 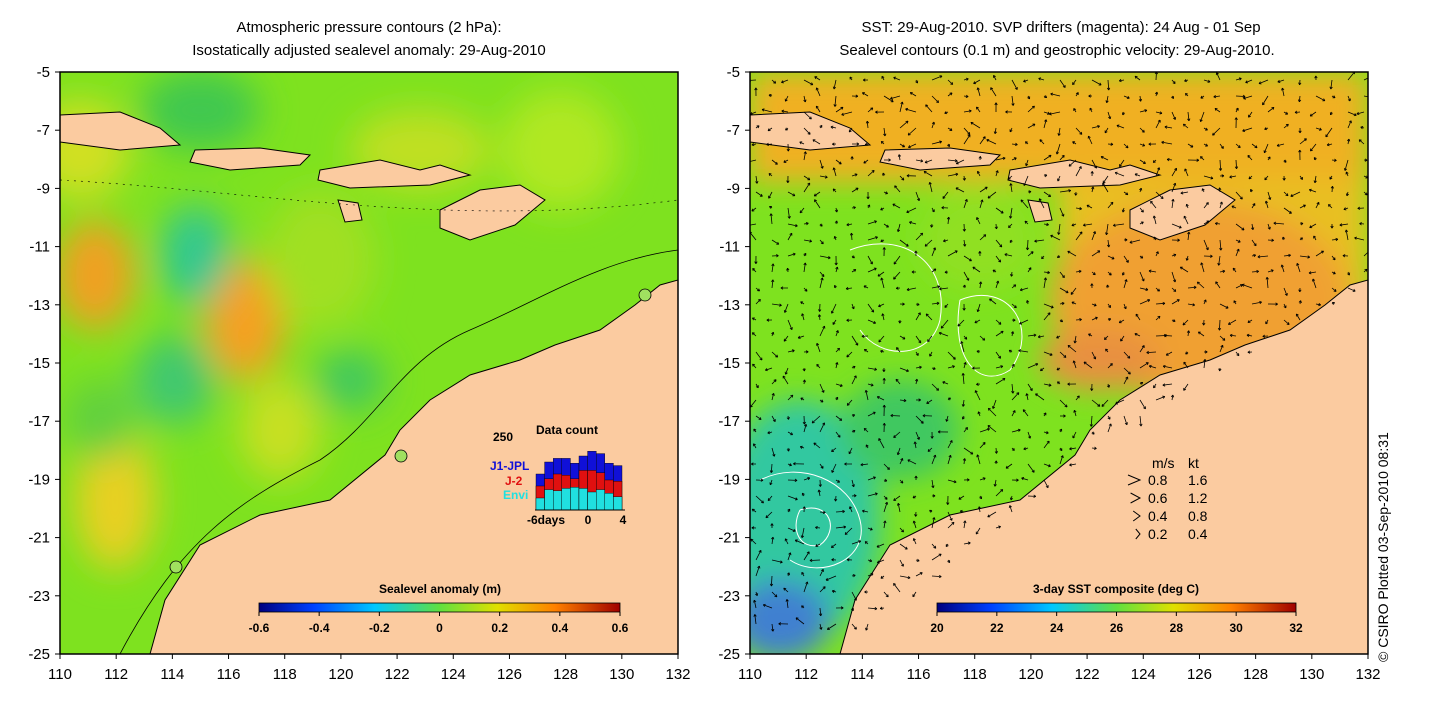 I want to click on sealevel-colorbar-tick-label: 0, so click(x=439, y=628).